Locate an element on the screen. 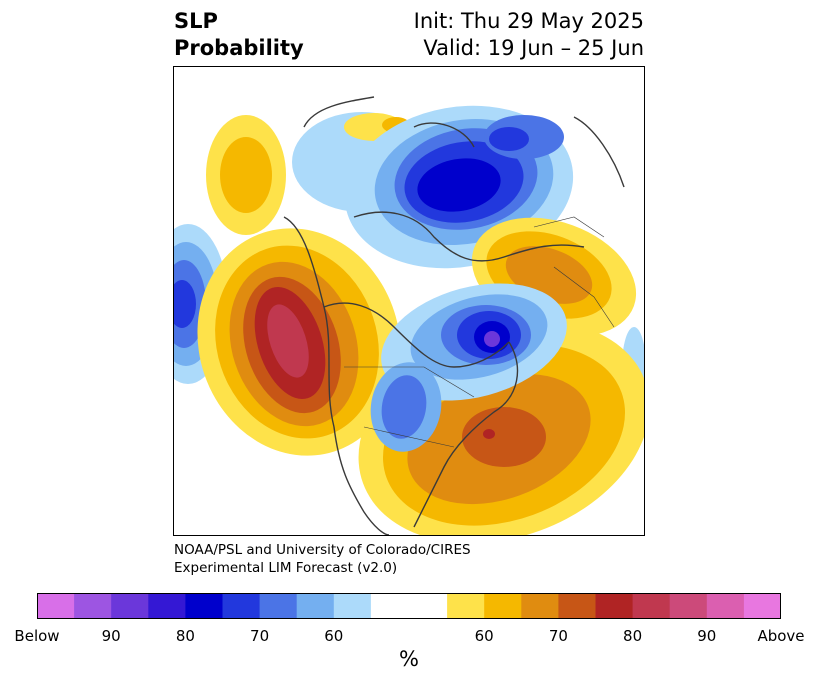 Image resolution: width=819 pixels, height=686 pixels. init-date: Init: Thu 29 May 2025 is located at coordinates (528, 21).